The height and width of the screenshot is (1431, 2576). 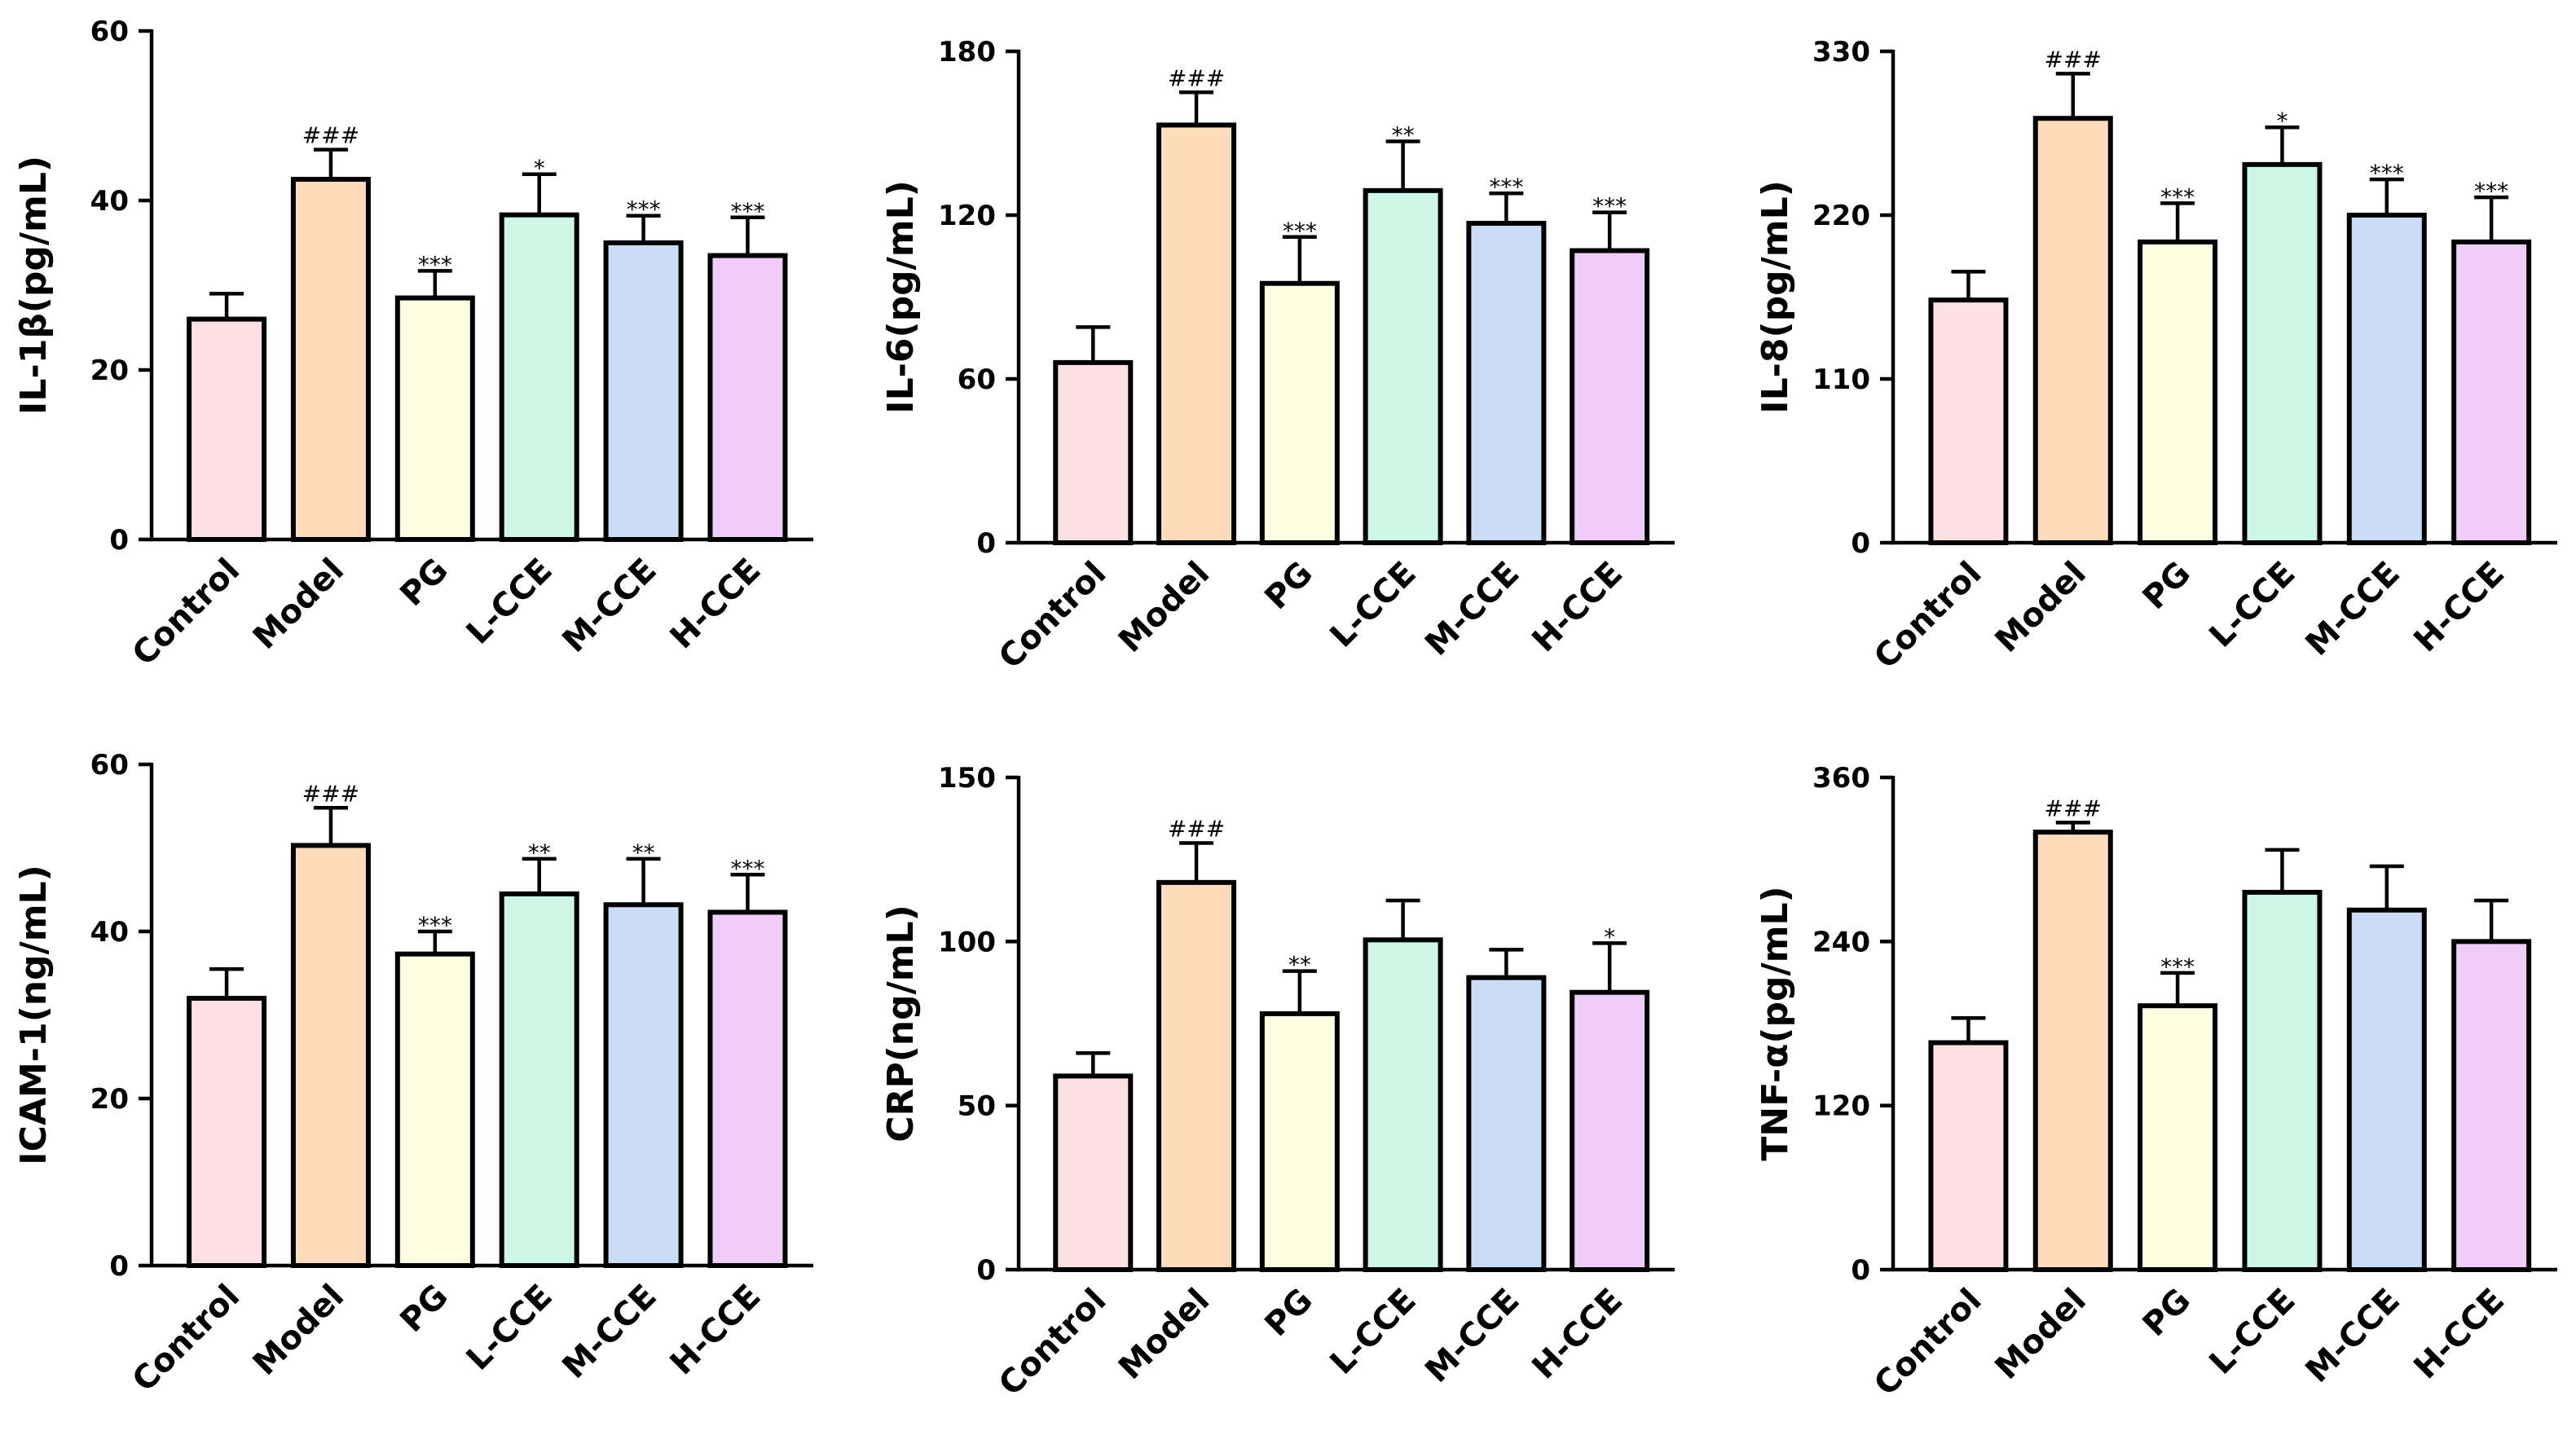 I want to click on y-tick-label: 20, so click(x=110, y=1099).